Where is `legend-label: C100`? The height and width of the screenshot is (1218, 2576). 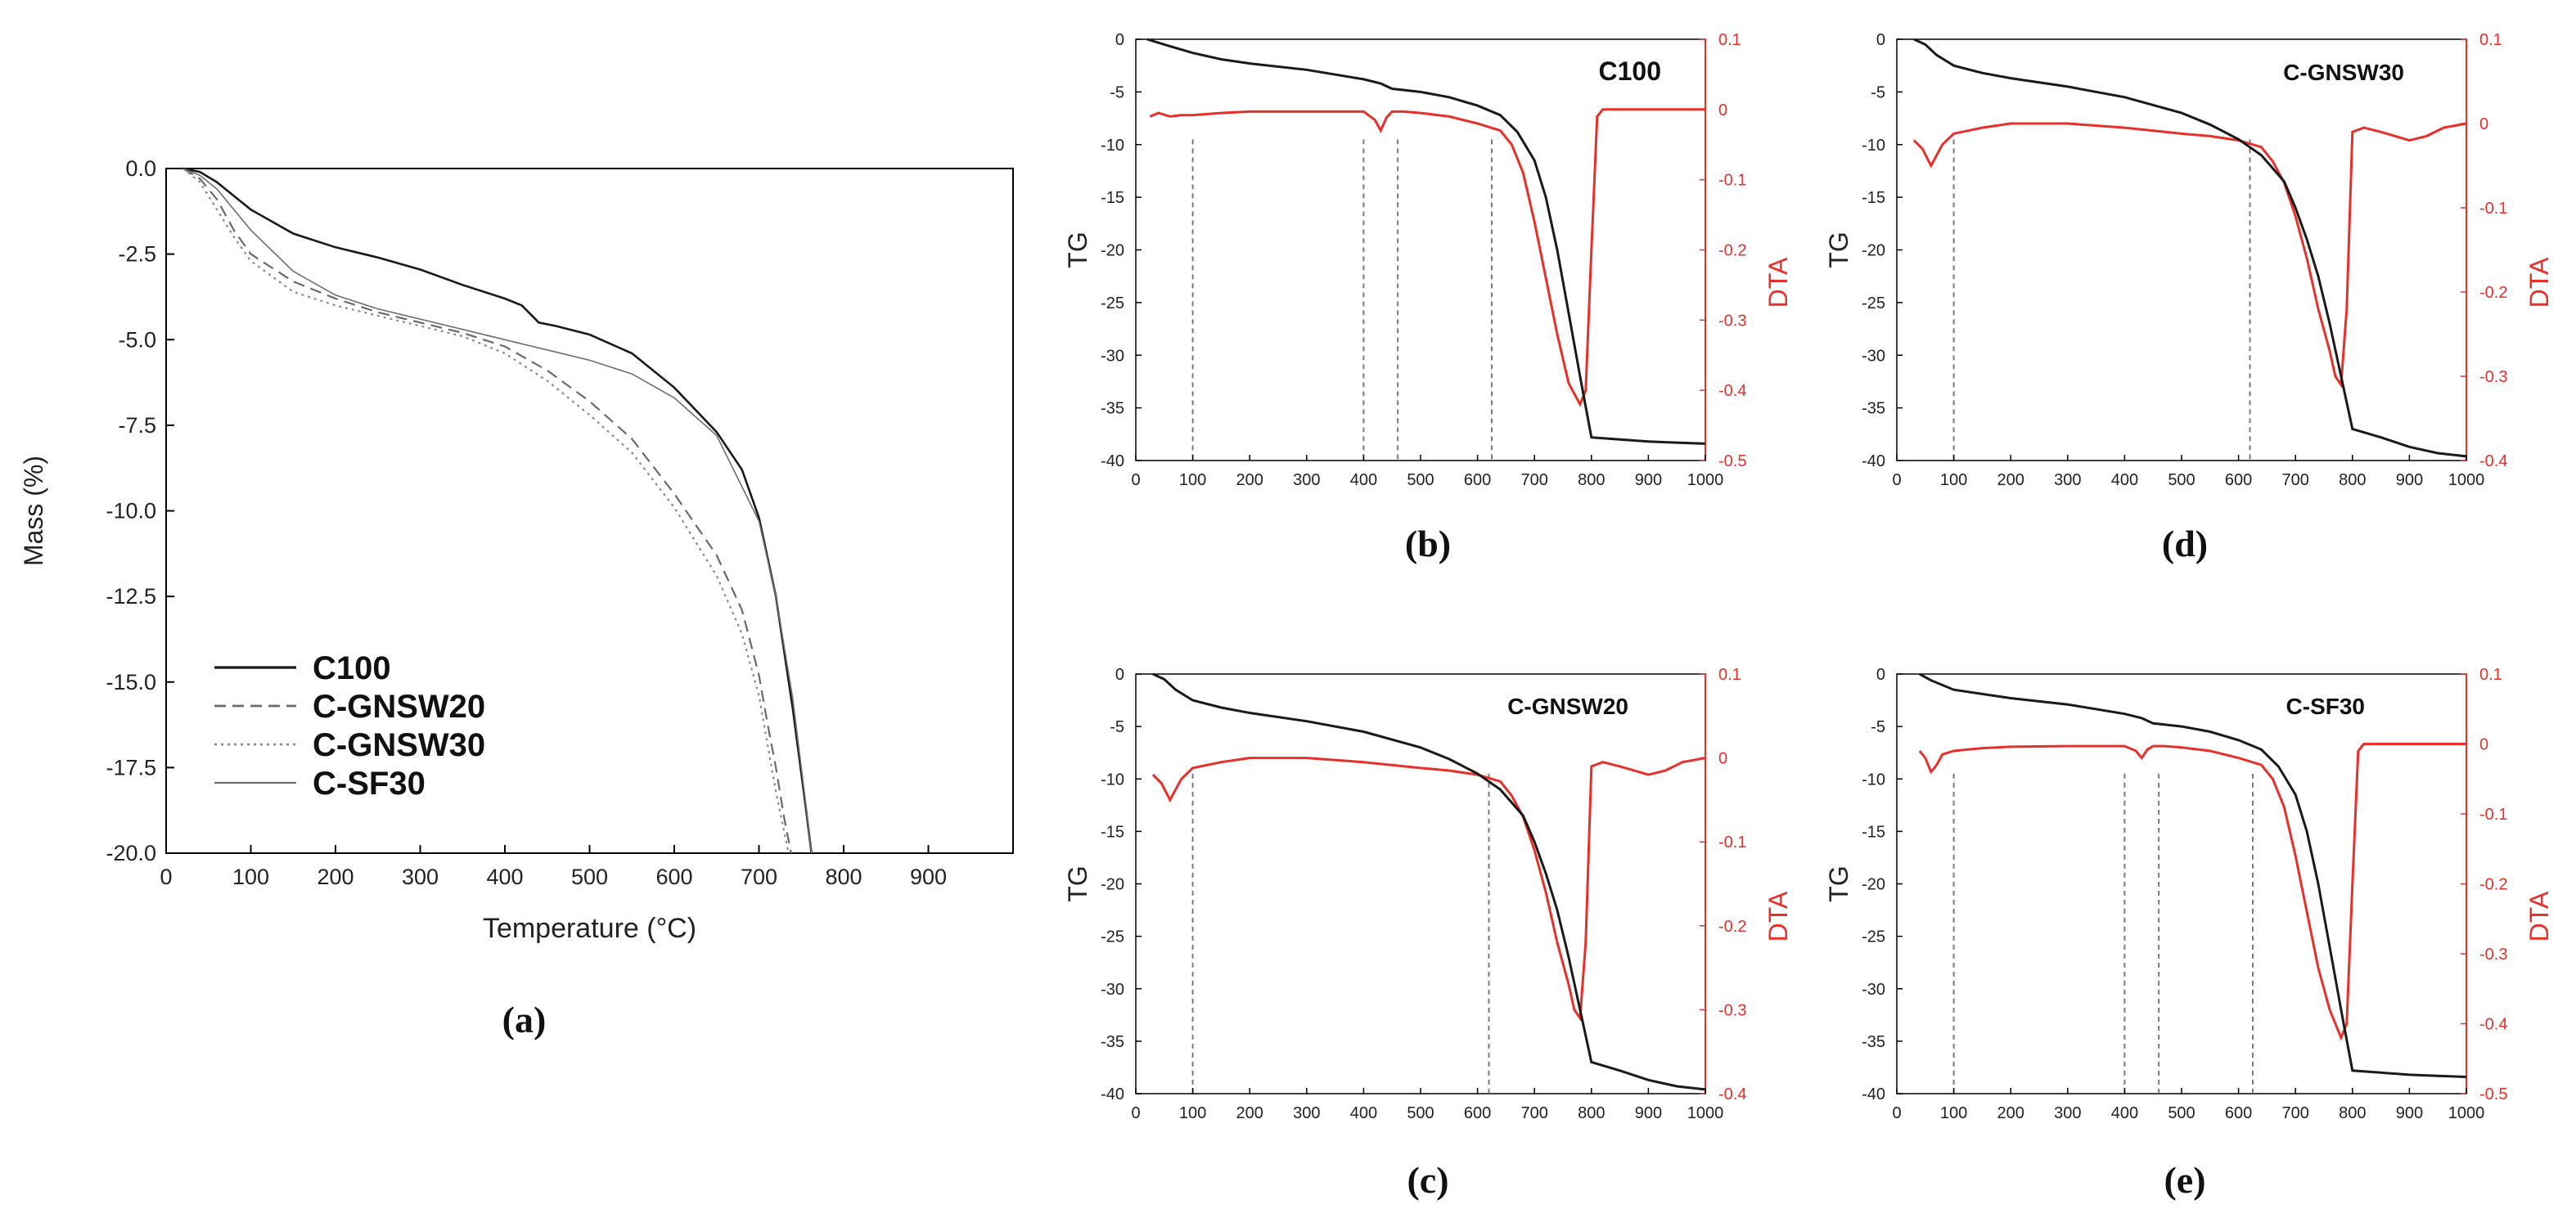
legend-label: C100 is located at coordinates (352, 668).